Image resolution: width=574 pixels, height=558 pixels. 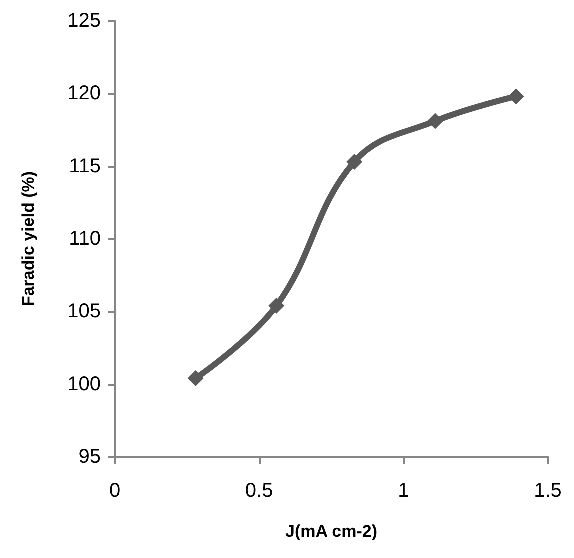 I want to click on x-tick-label: 0, so click(x=115, y=491).